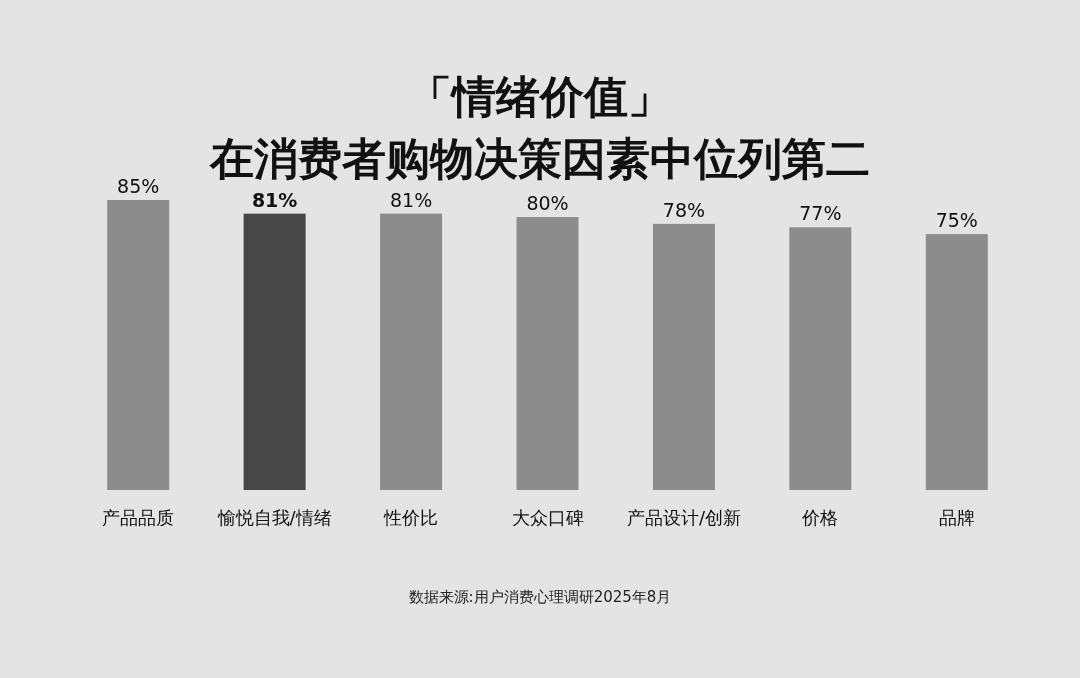  I want to click on chart-title: 「情绪价值」, so click(540, 96).